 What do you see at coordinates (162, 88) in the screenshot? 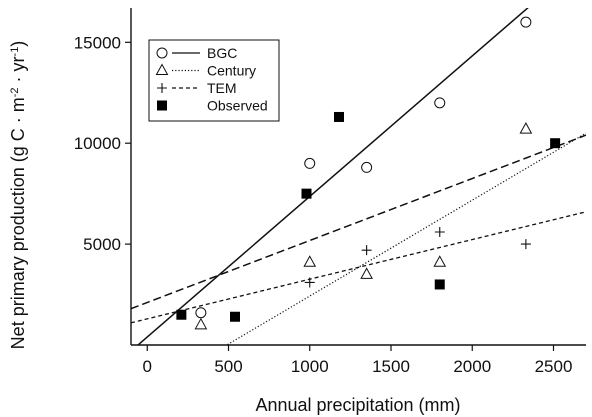
I see `legend-marker-tem` at bounding box center [162, 88].